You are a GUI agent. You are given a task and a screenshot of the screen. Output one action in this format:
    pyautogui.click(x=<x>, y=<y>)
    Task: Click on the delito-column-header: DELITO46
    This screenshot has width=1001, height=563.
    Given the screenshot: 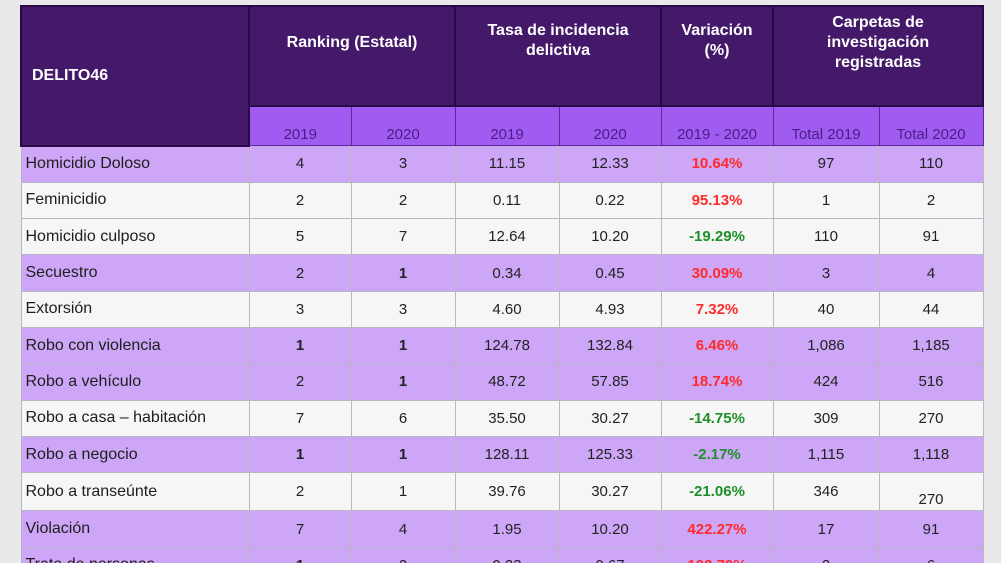 What is the action you would take?
    pyautogui.click(x=135, y=76)
    